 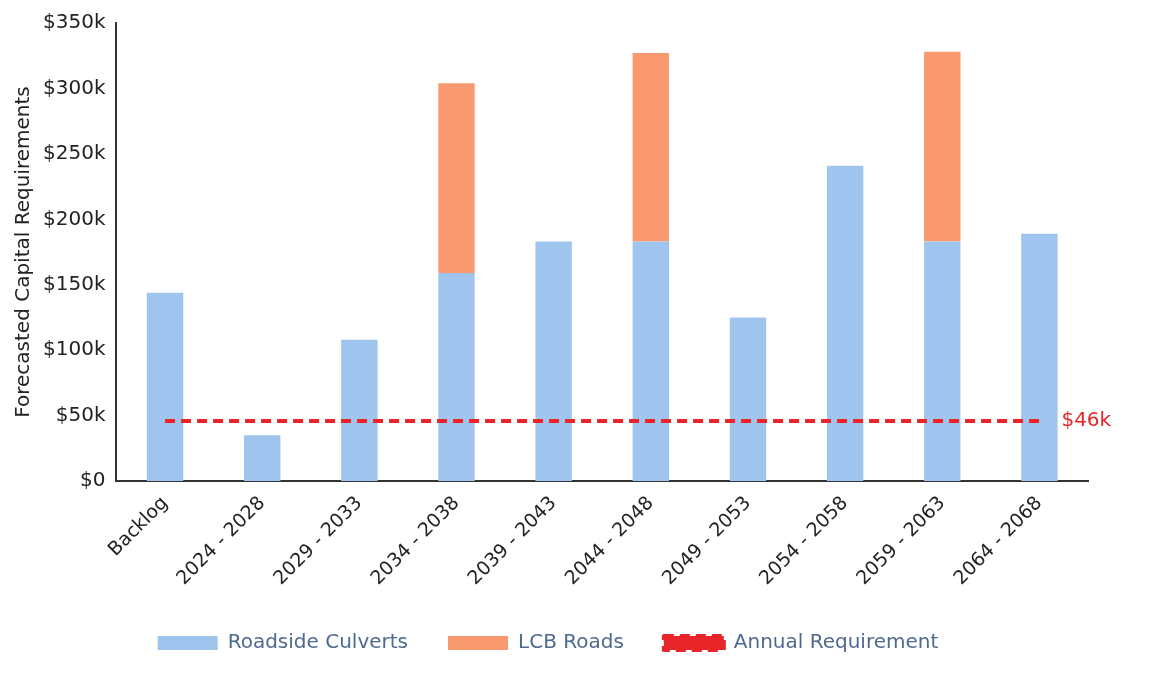 I want to click on y-tick-label: $0, so click(x=93, y=479).